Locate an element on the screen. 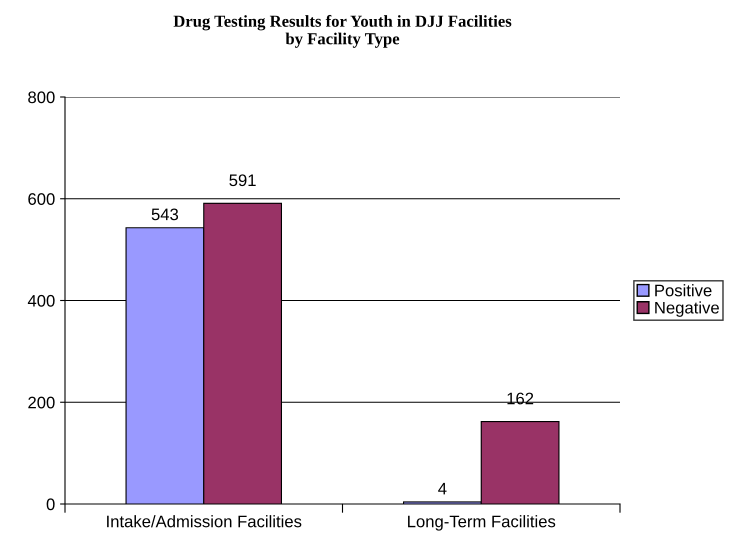 The height and width of the screenshot is (548, 739). data-label: 4 is located at coordinates (442, 488).